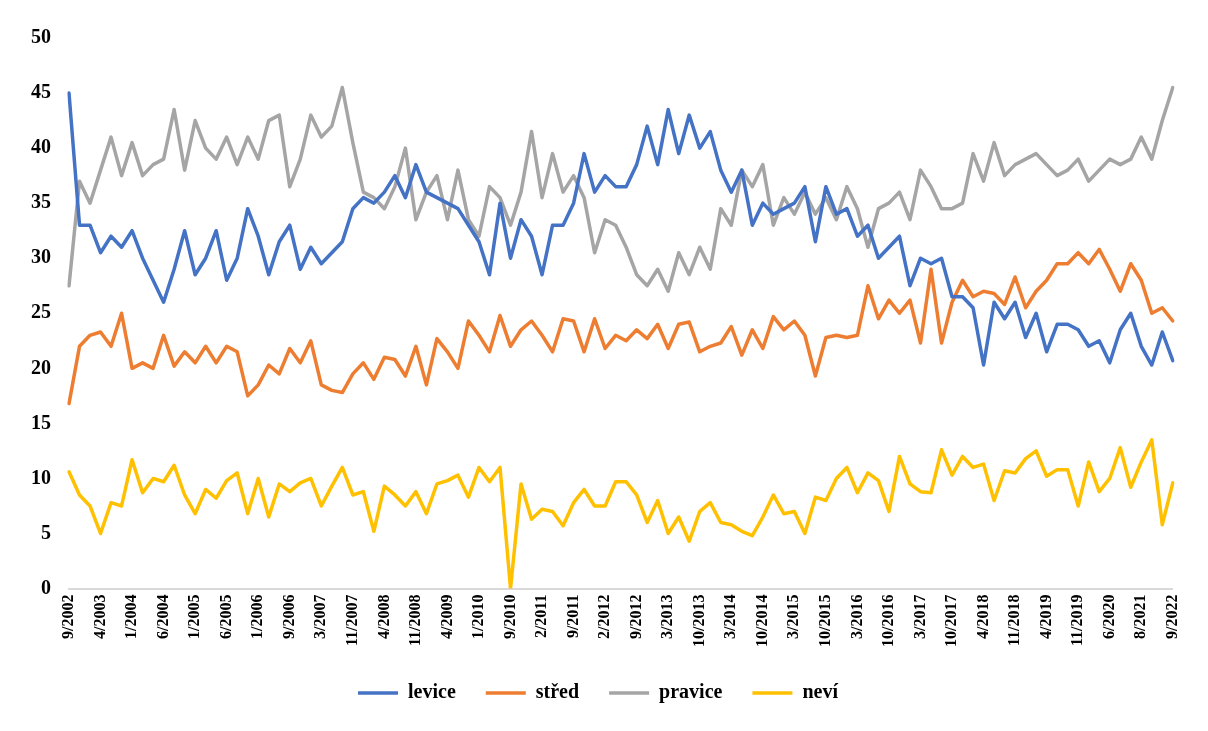 This screenshot has height=731, width=1208. I want to click on x-tick-label: 2/2012, so click(604, 617).